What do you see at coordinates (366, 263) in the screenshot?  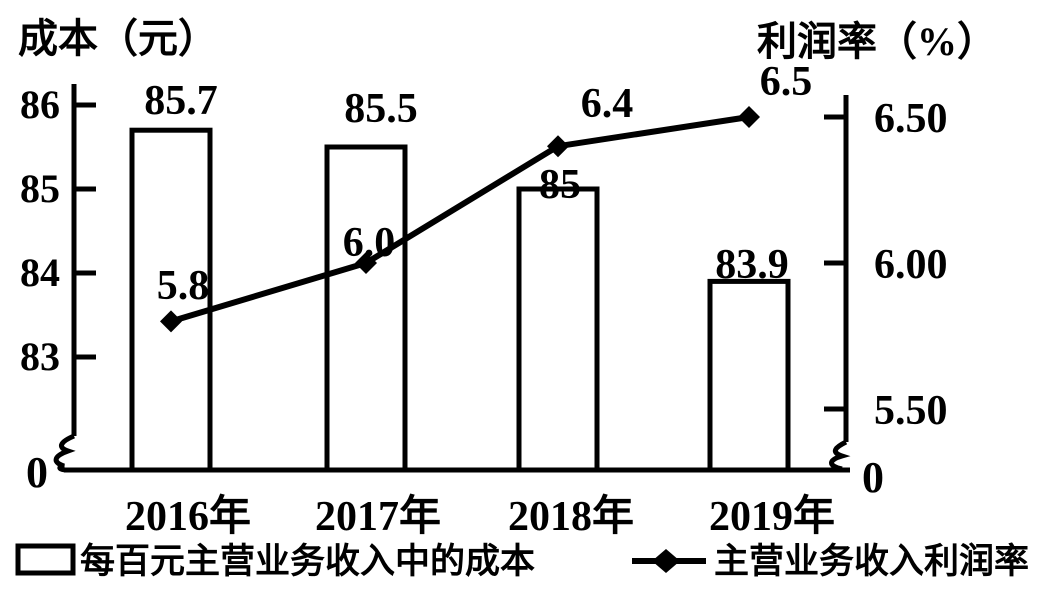 I see `profit-marker-2017年` at bounding box center [366, 263].